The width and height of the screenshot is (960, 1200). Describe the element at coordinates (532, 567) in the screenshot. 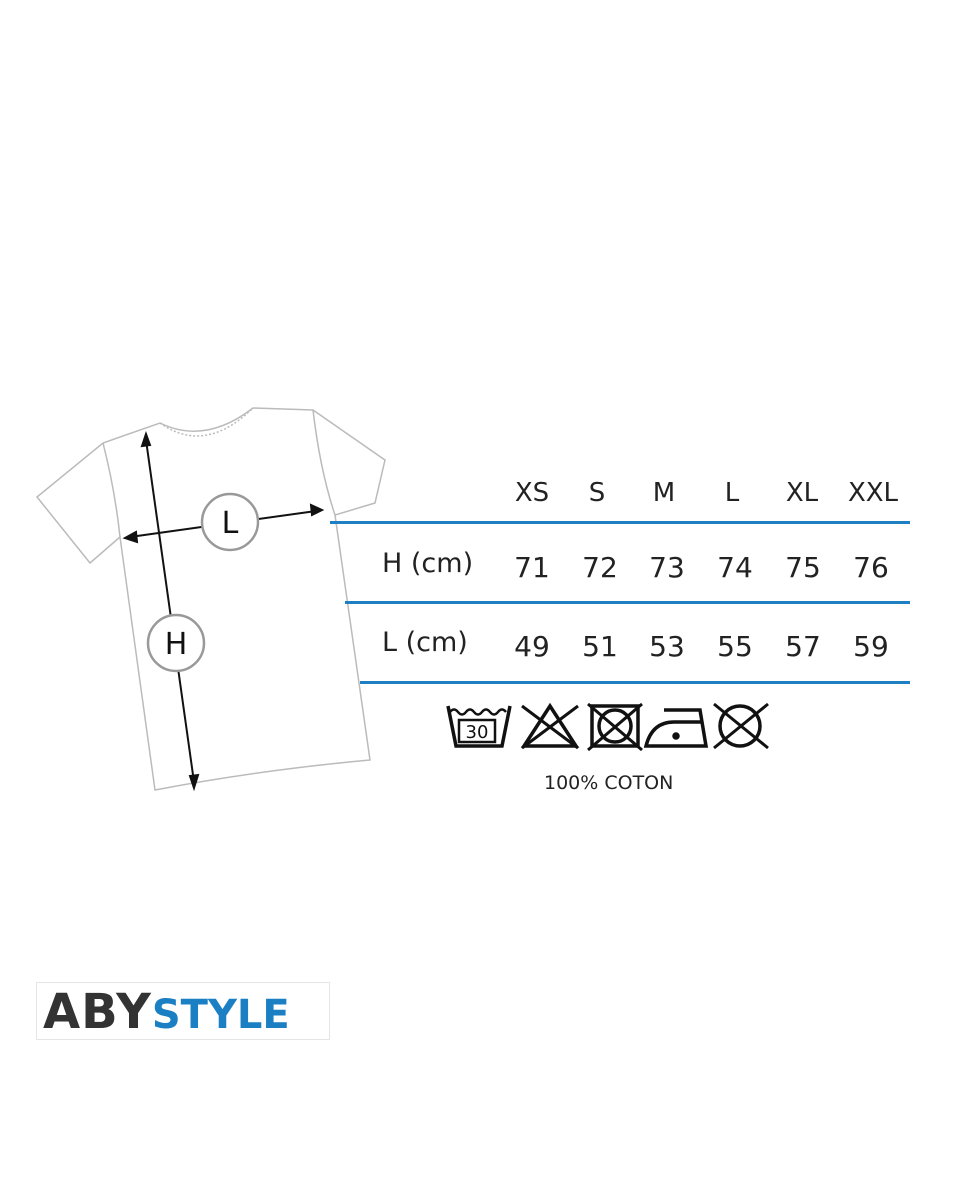

I see `table-cell: 71` at that location.